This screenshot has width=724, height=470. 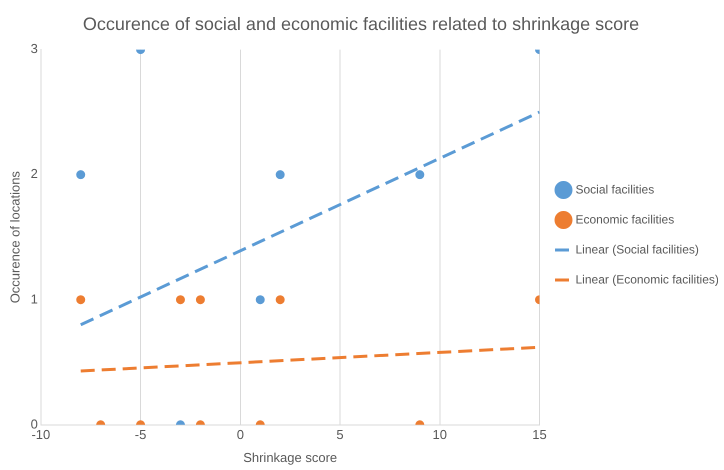 What do you see at coordinates (615, 189) in the screenshot?
I see `legend-label: Social facilities` at bounding box center [615, 189].